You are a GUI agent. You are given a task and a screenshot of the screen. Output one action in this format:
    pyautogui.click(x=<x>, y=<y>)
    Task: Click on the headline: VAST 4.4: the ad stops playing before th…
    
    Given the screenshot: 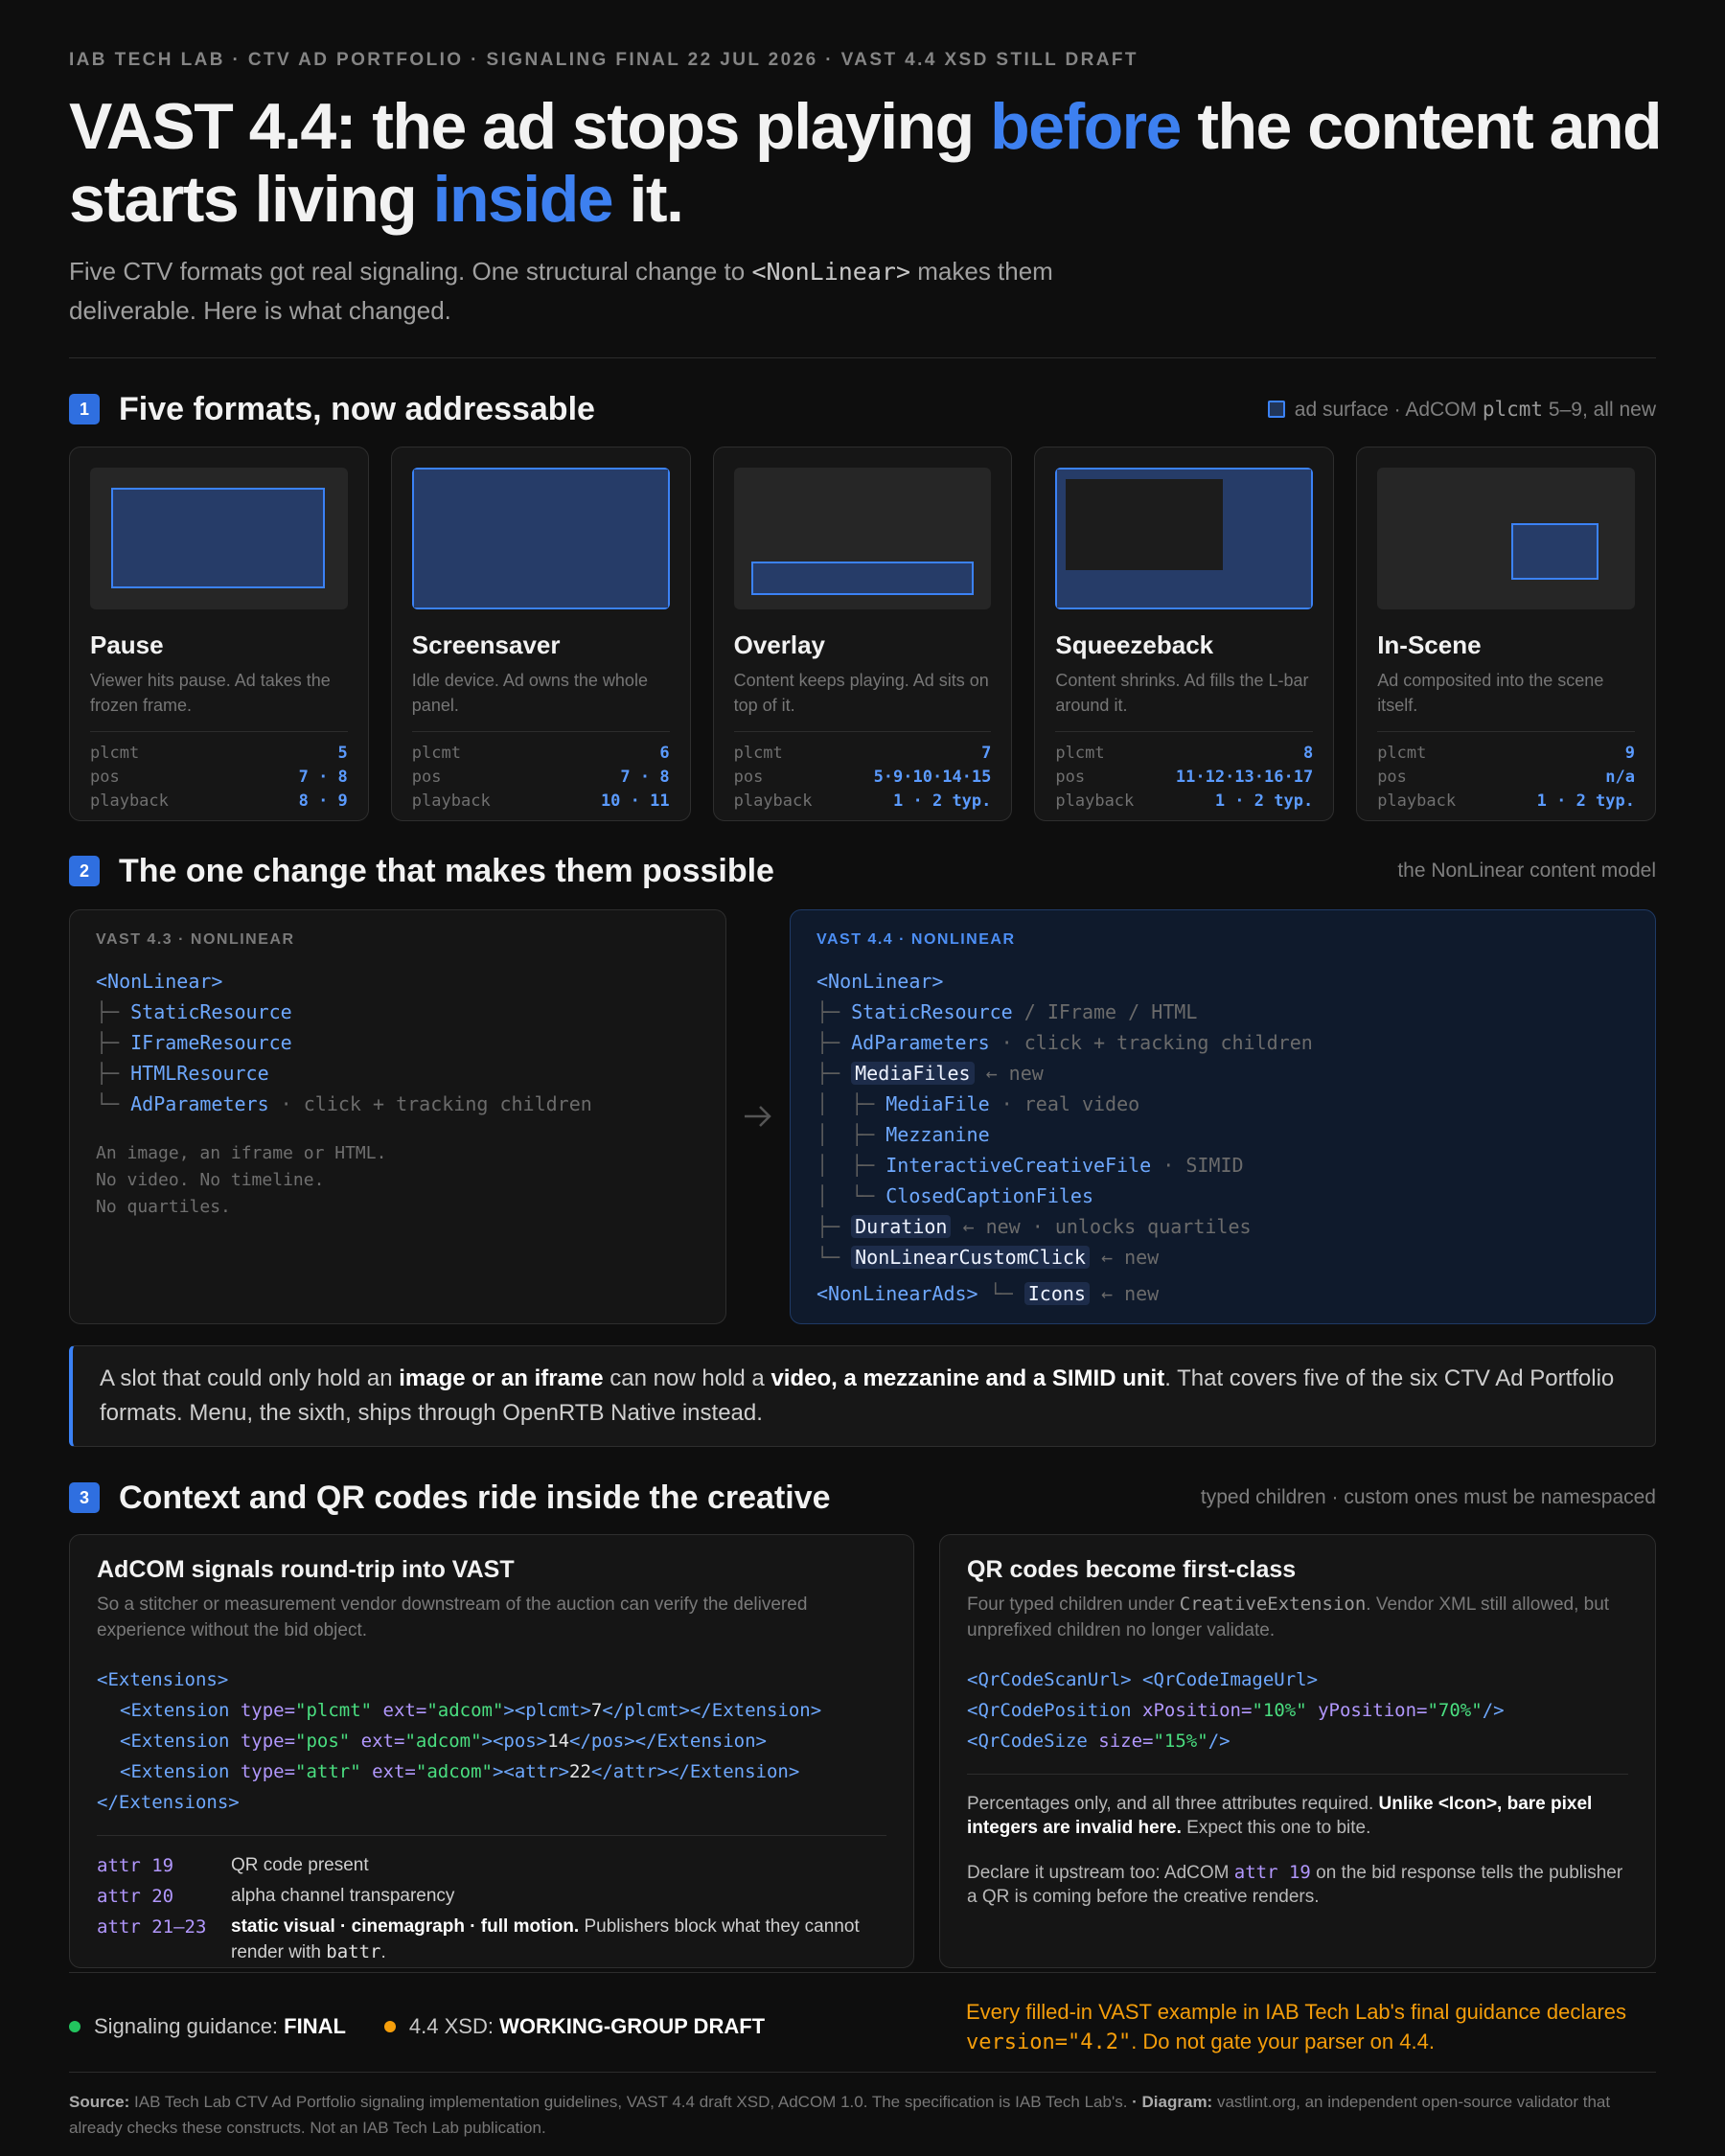 What is the action you would take?
    pyautogui.click(x=874, y=163)
    